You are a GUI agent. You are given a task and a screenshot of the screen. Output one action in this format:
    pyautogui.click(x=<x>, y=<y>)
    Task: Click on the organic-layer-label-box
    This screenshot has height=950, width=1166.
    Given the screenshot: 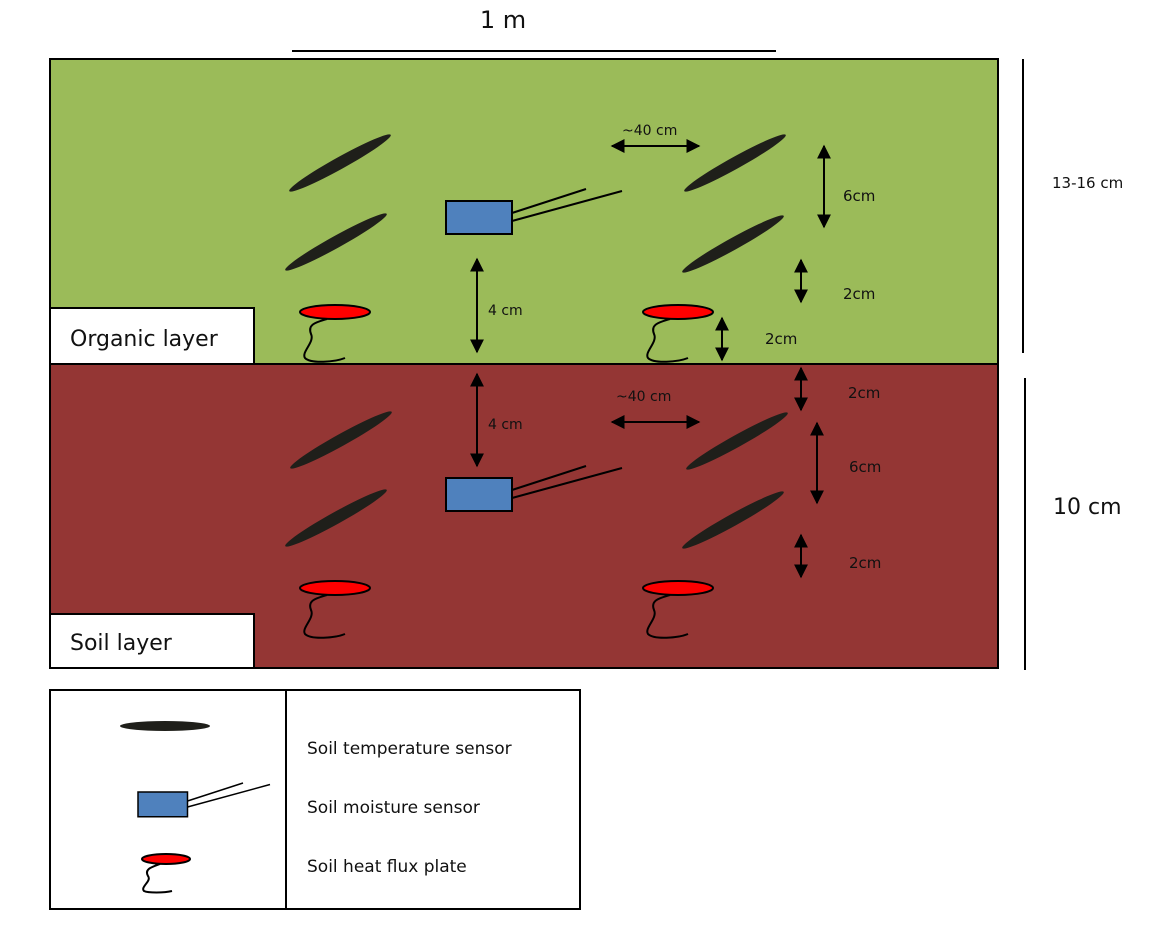 What is the action you would take?
    pyautogui.click(x=152, y=336)
    